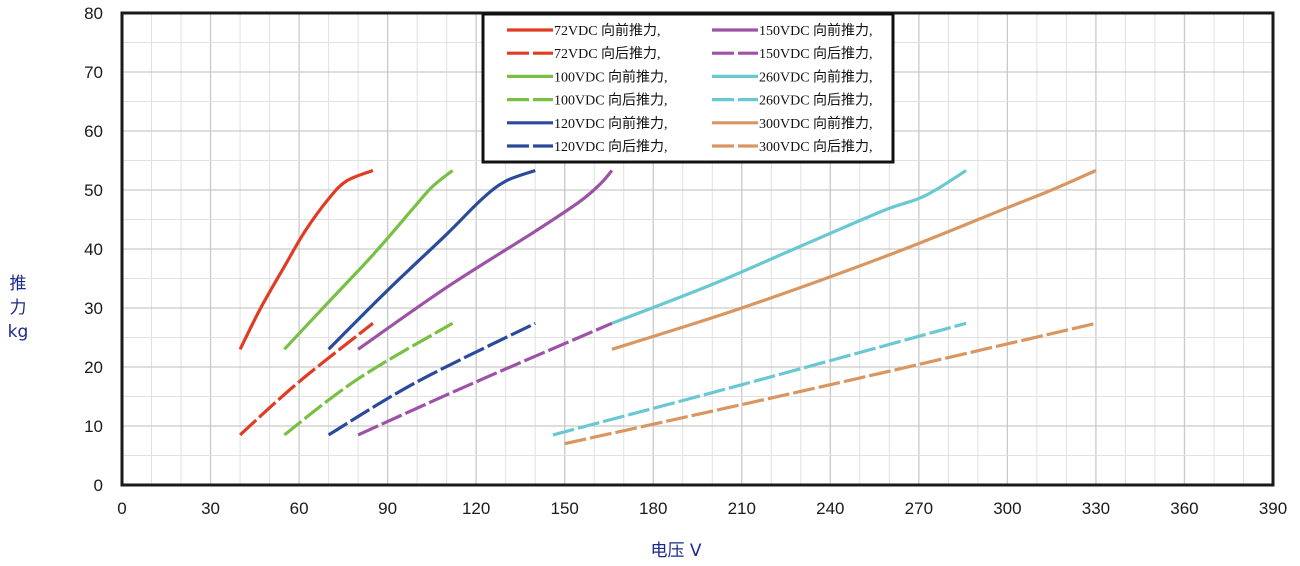  What do you see at coordinates (611, 76) in the screenshot?
I see `legend-label: 100VDC 向前推力,` at bounding box center [611, 76].